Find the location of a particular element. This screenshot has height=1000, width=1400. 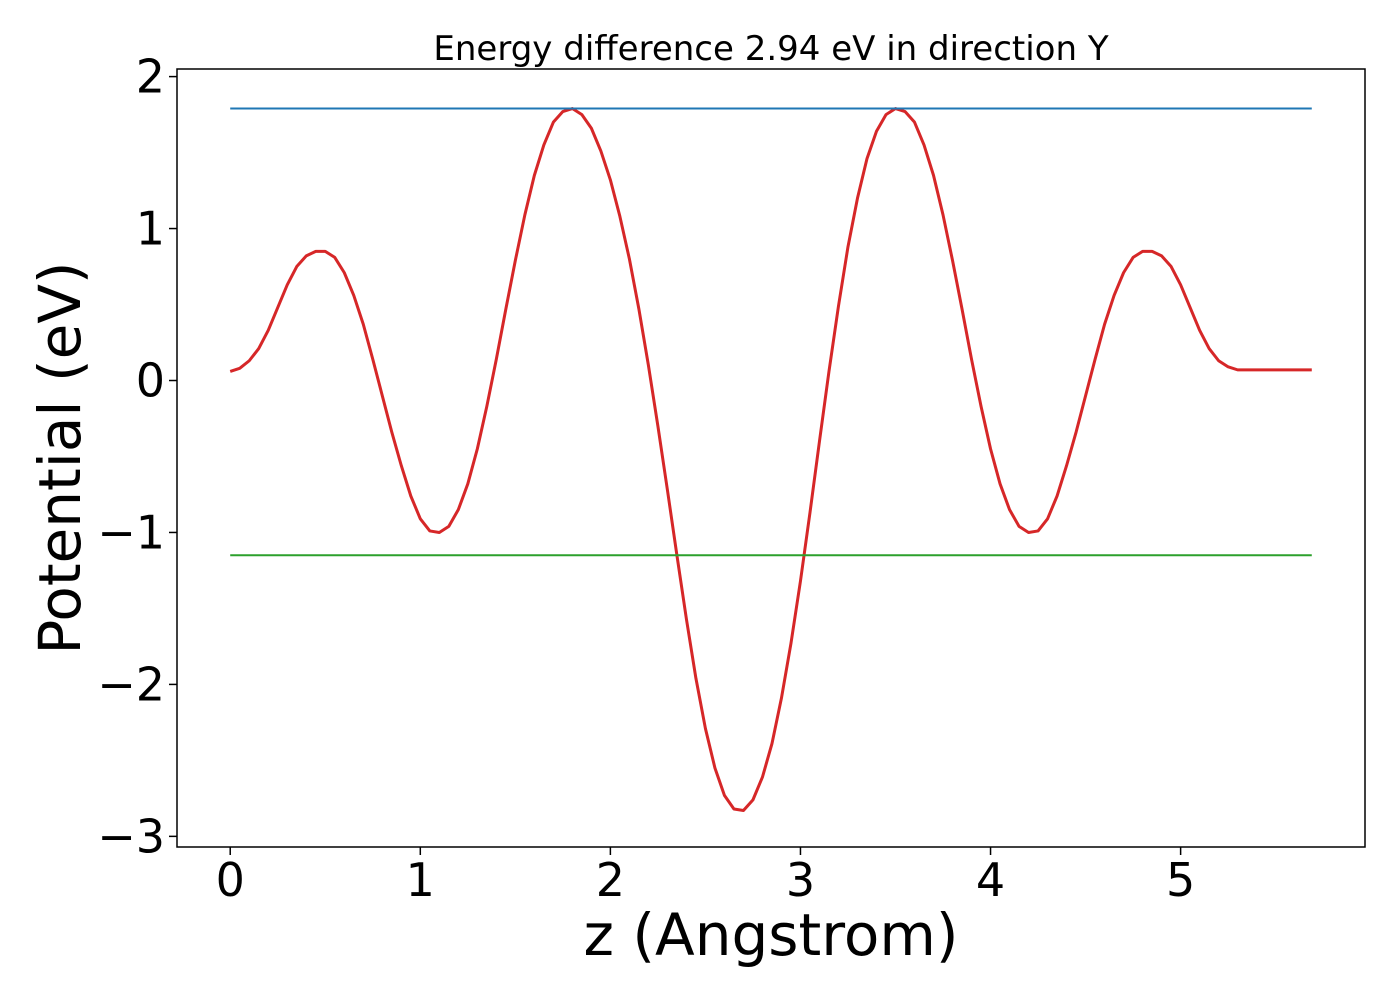

y-tick-label: 1 is located at coordinates (150, 229).